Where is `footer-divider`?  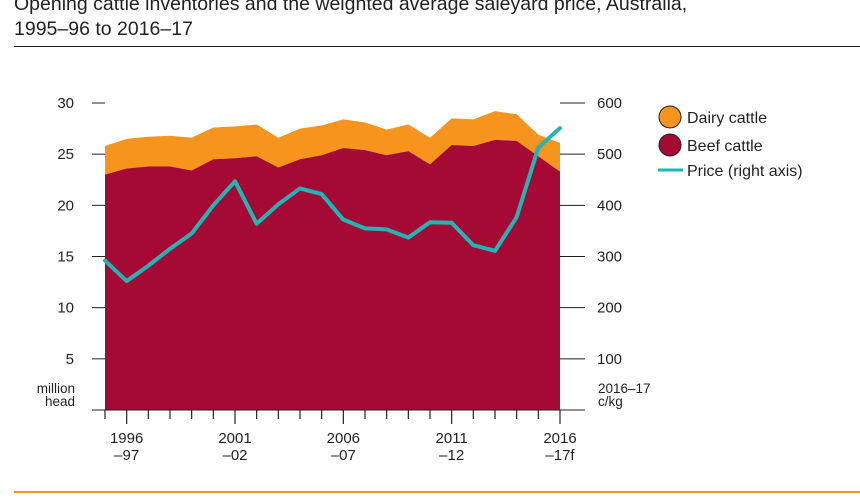
footer-divider is located at coordinates (437, 492).